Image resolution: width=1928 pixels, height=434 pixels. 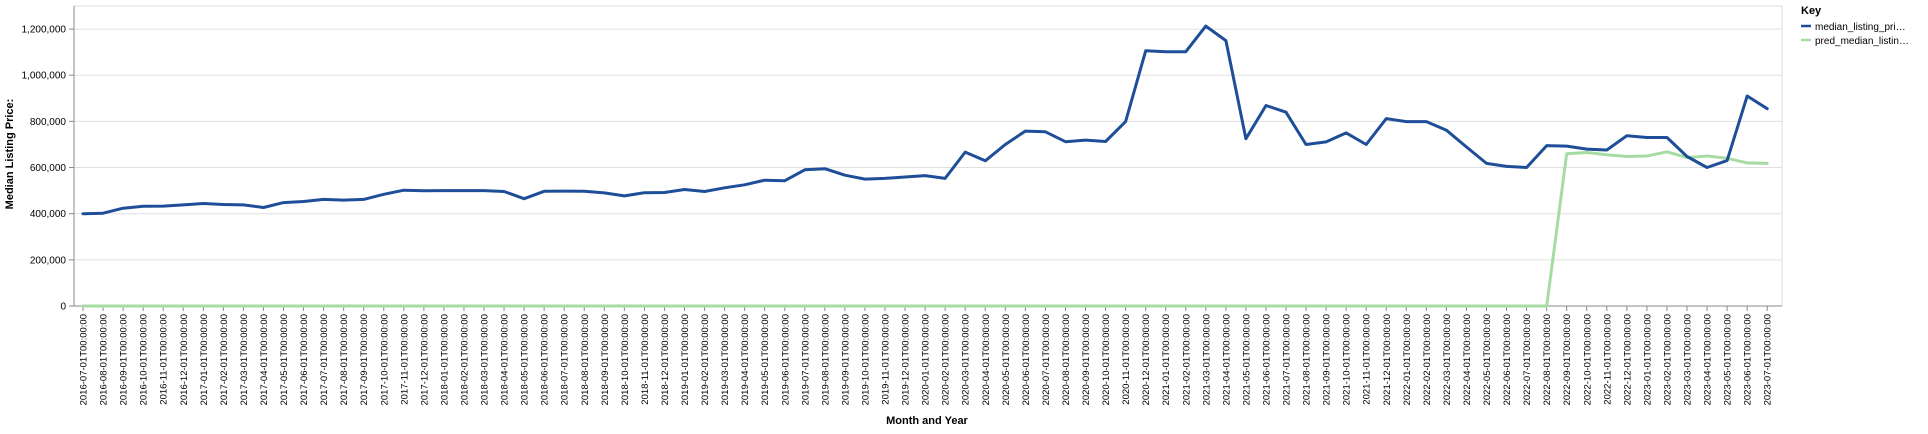 What do you see at coordinates (605, 359) in the screenshot?
I see `x-tick-label: 2018-09-01T00:00:00` at bounding box center [605, 359].